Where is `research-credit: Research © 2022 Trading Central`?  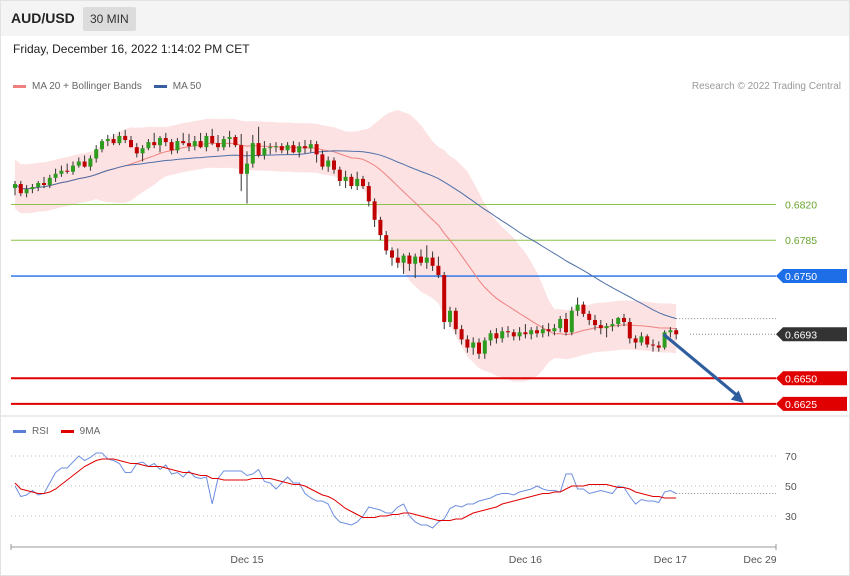 research-credit: Research © 2022 Trading Central is located at coordinates (766, 86).